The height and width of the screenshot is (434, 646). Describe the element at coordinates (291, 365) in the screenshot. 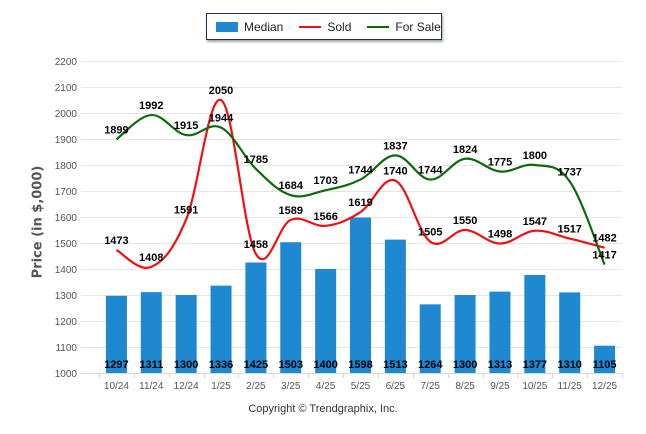

I see `median-bar-label: 1503` at that location.